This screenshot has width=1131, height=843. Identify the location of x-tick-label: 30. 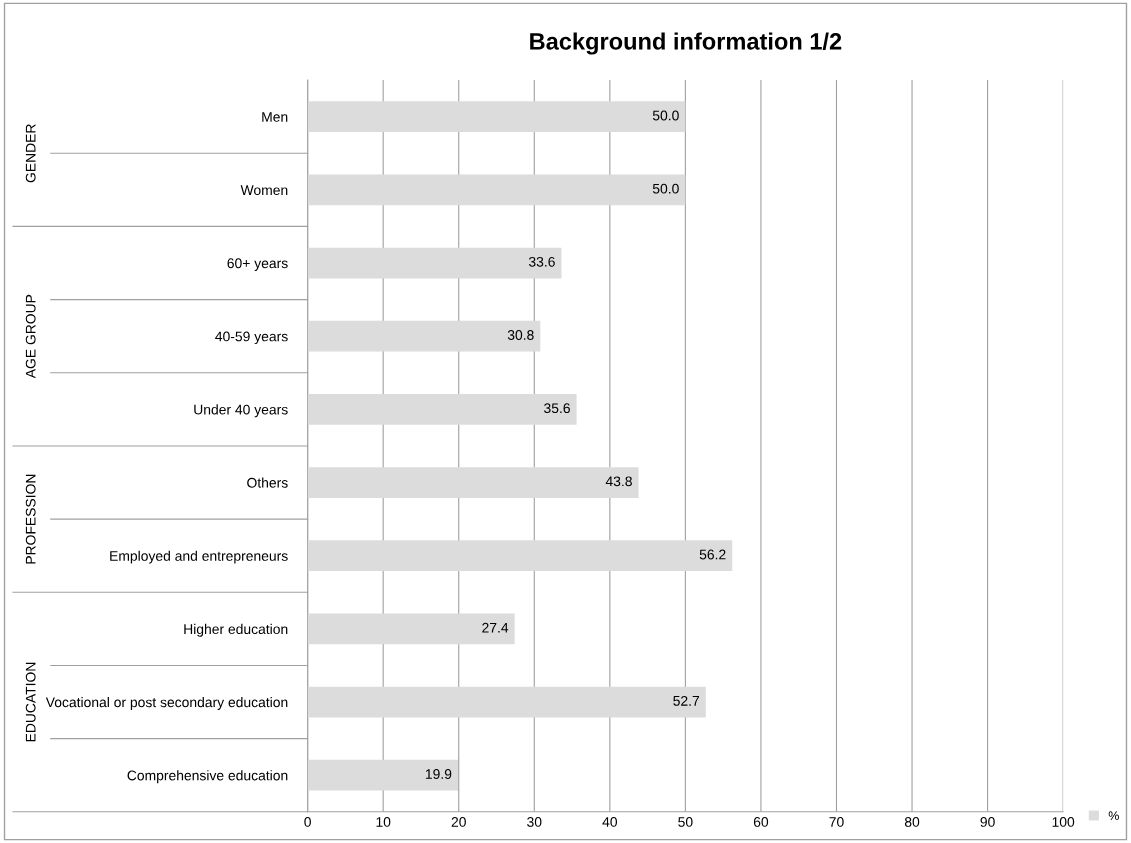
(534, 822).